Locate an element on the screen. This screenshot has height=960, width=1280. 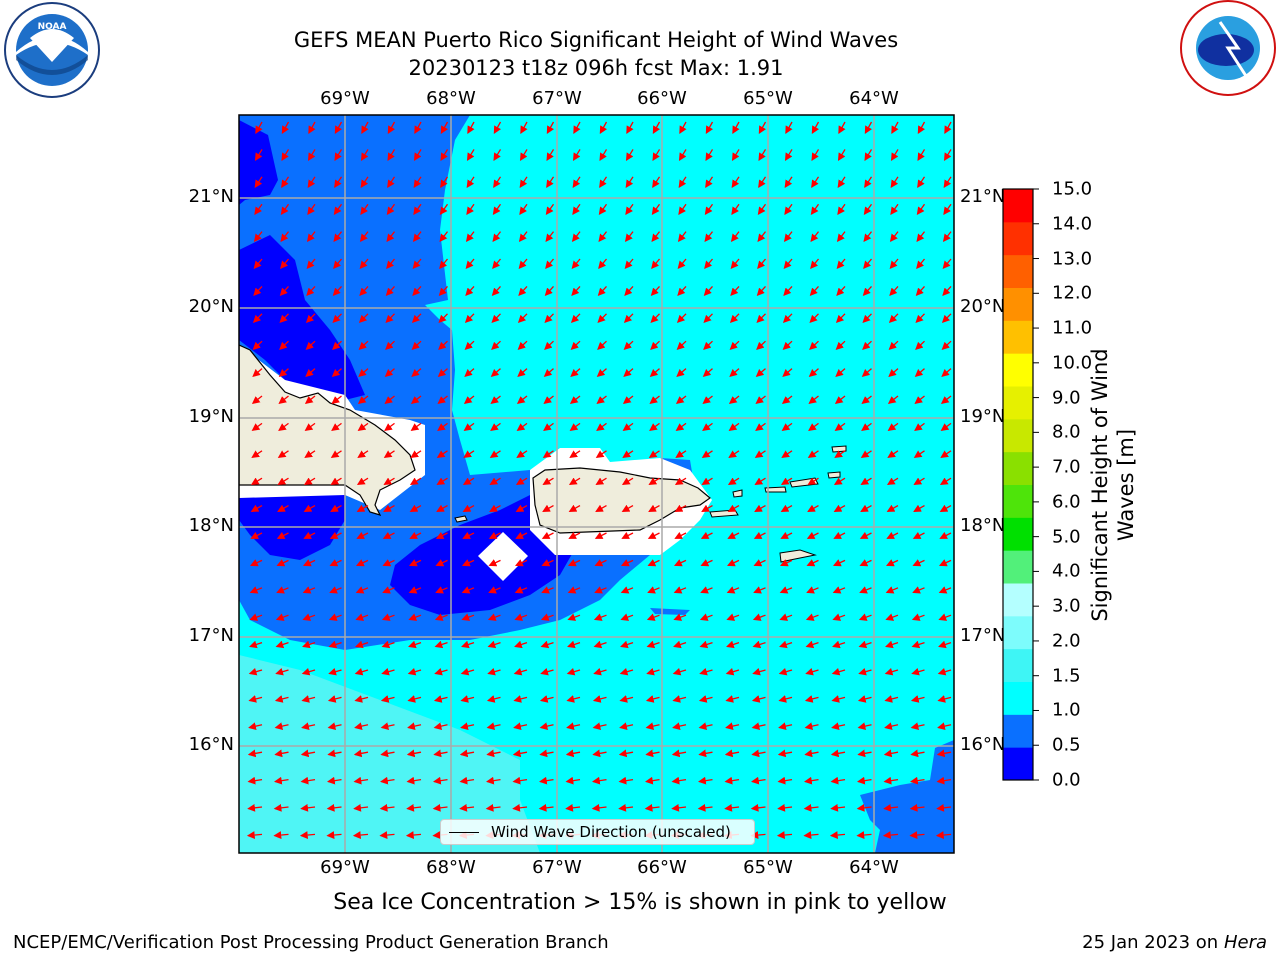
lon-label-top-67: 67°W is located at coordinates (557, 98).